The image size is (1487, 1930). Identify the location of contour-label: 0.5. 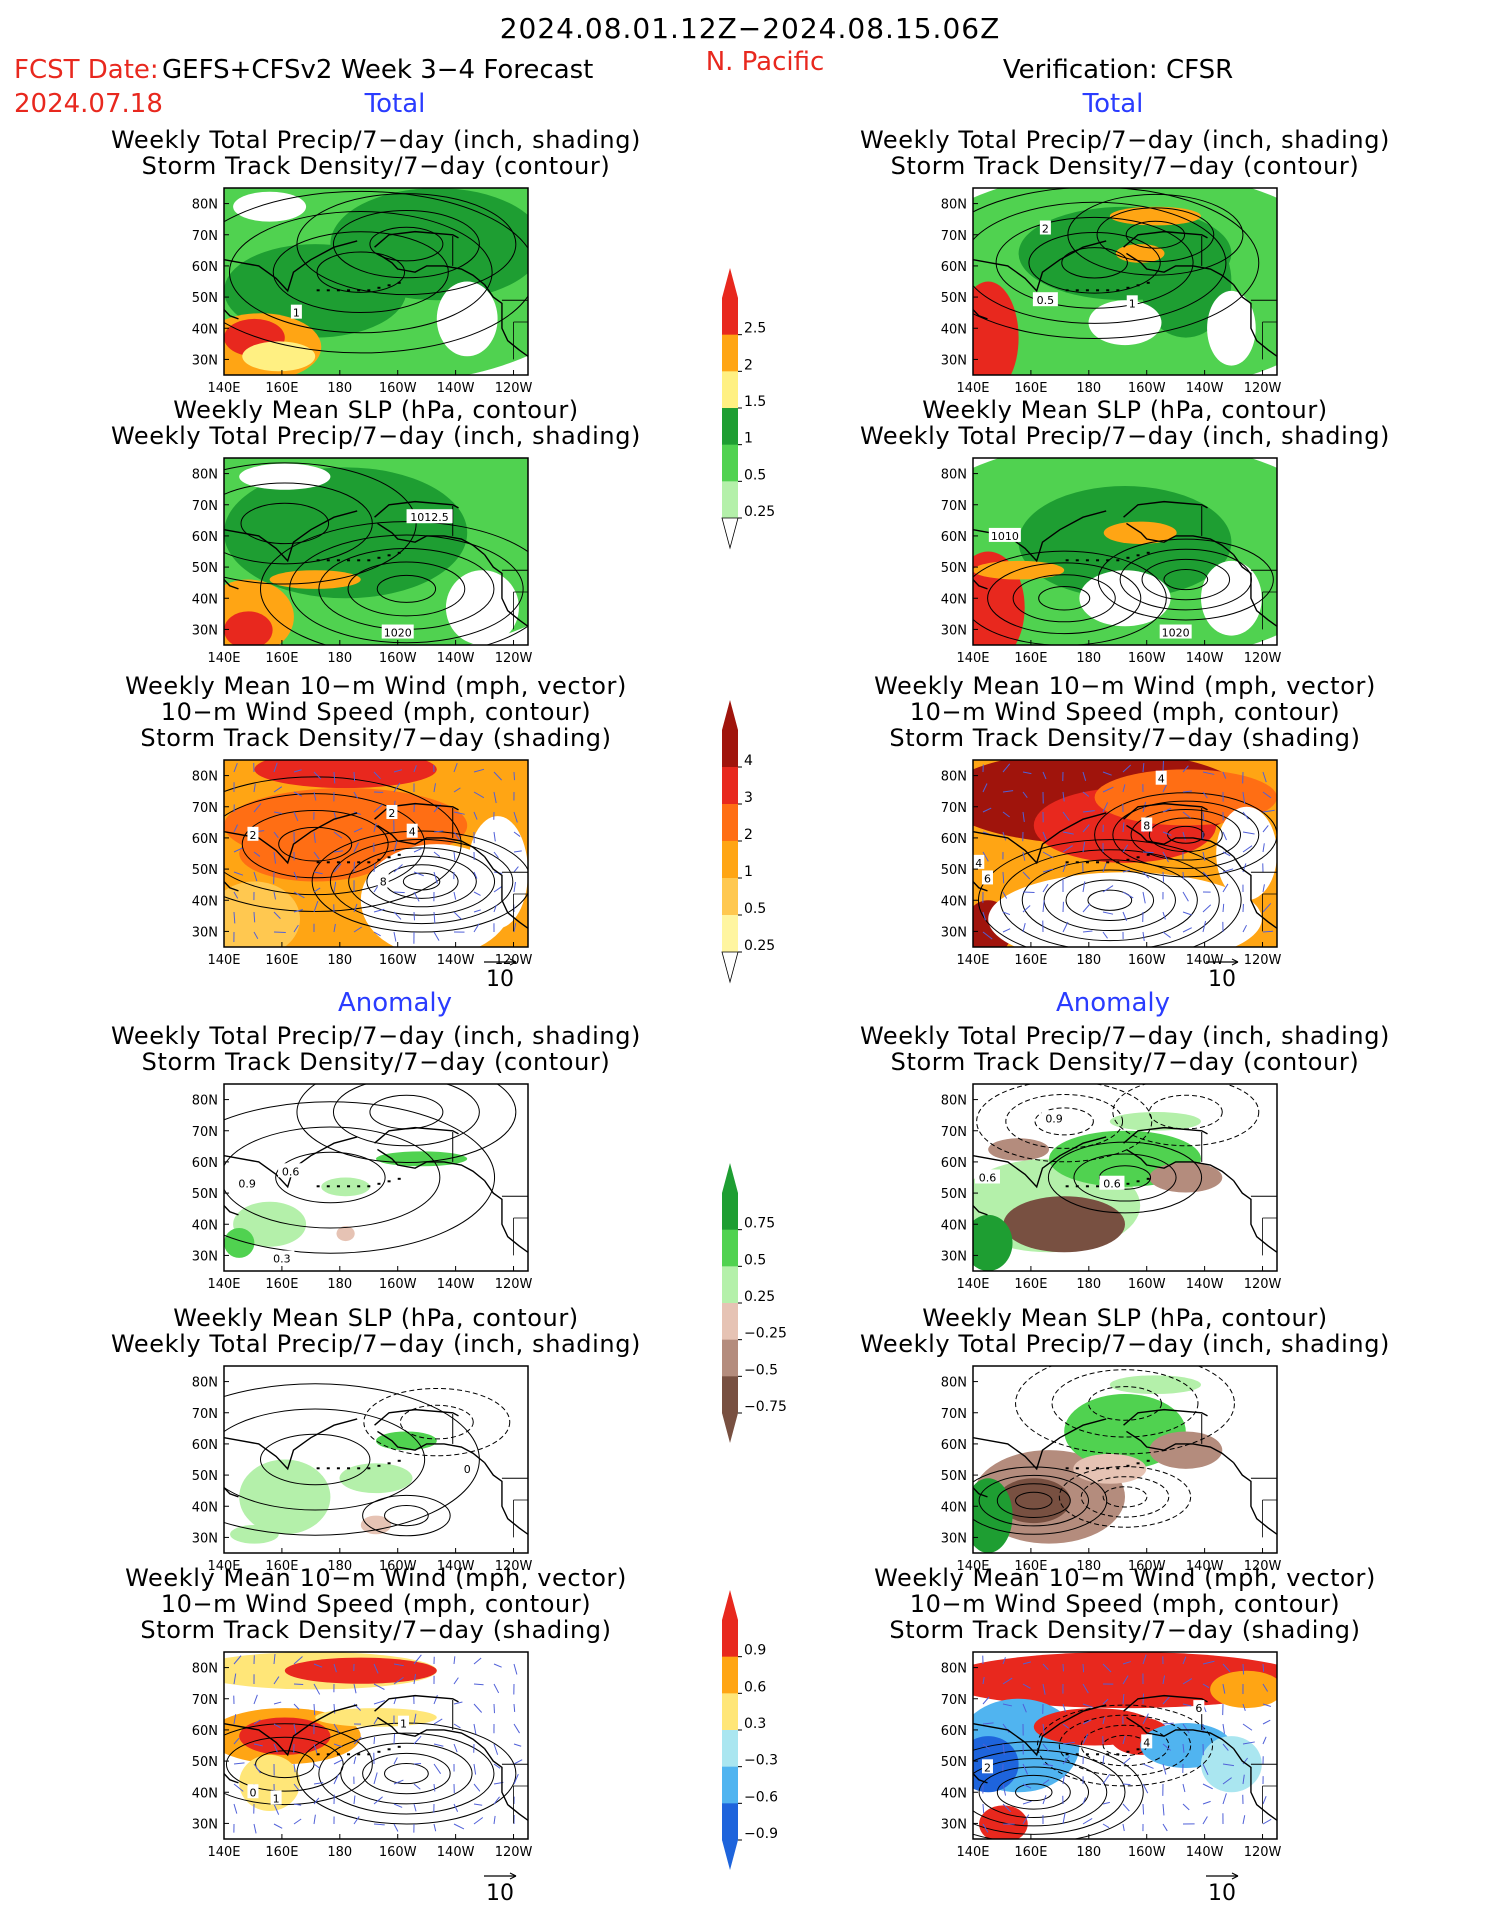
(1046, 300).